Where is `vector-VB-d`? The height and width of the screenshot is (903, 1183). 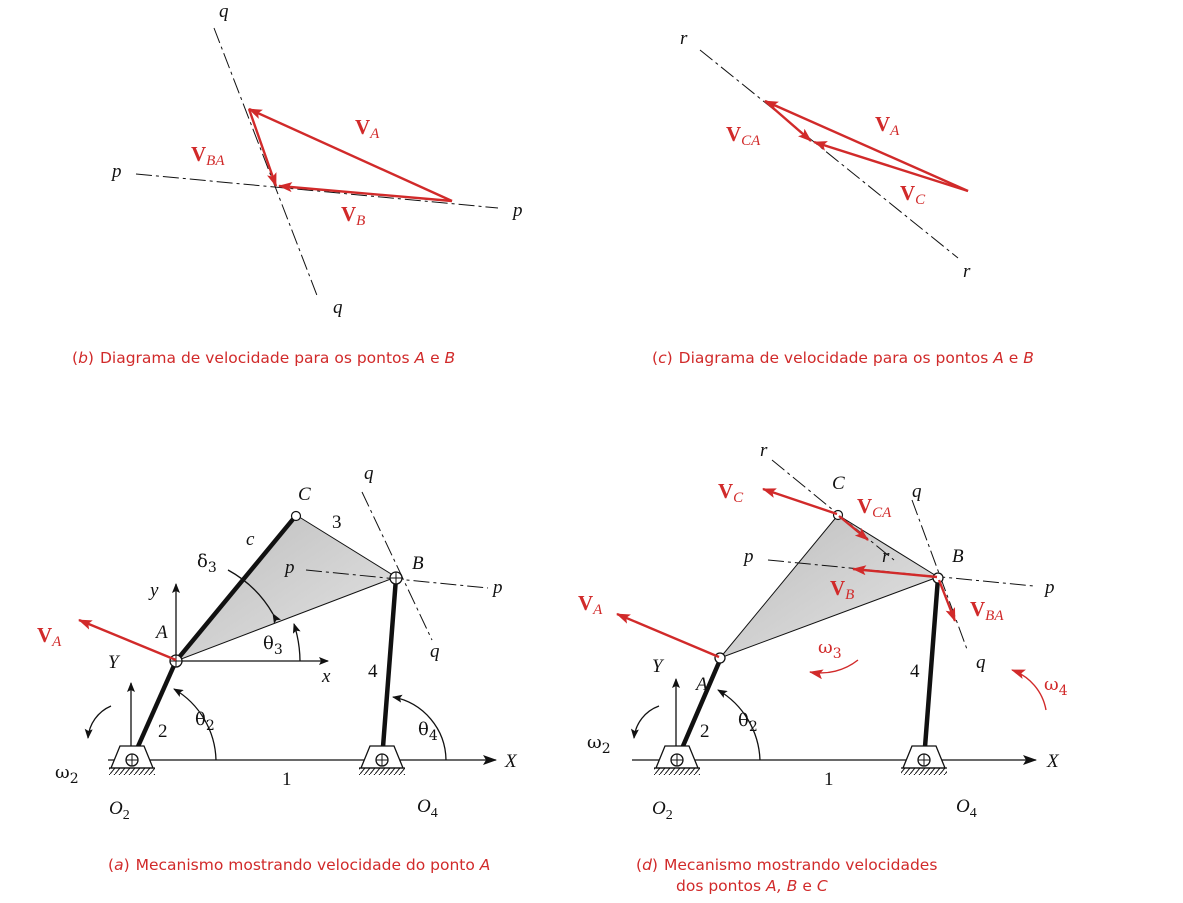 vector-VB-d is located at coordinates (895, 572).